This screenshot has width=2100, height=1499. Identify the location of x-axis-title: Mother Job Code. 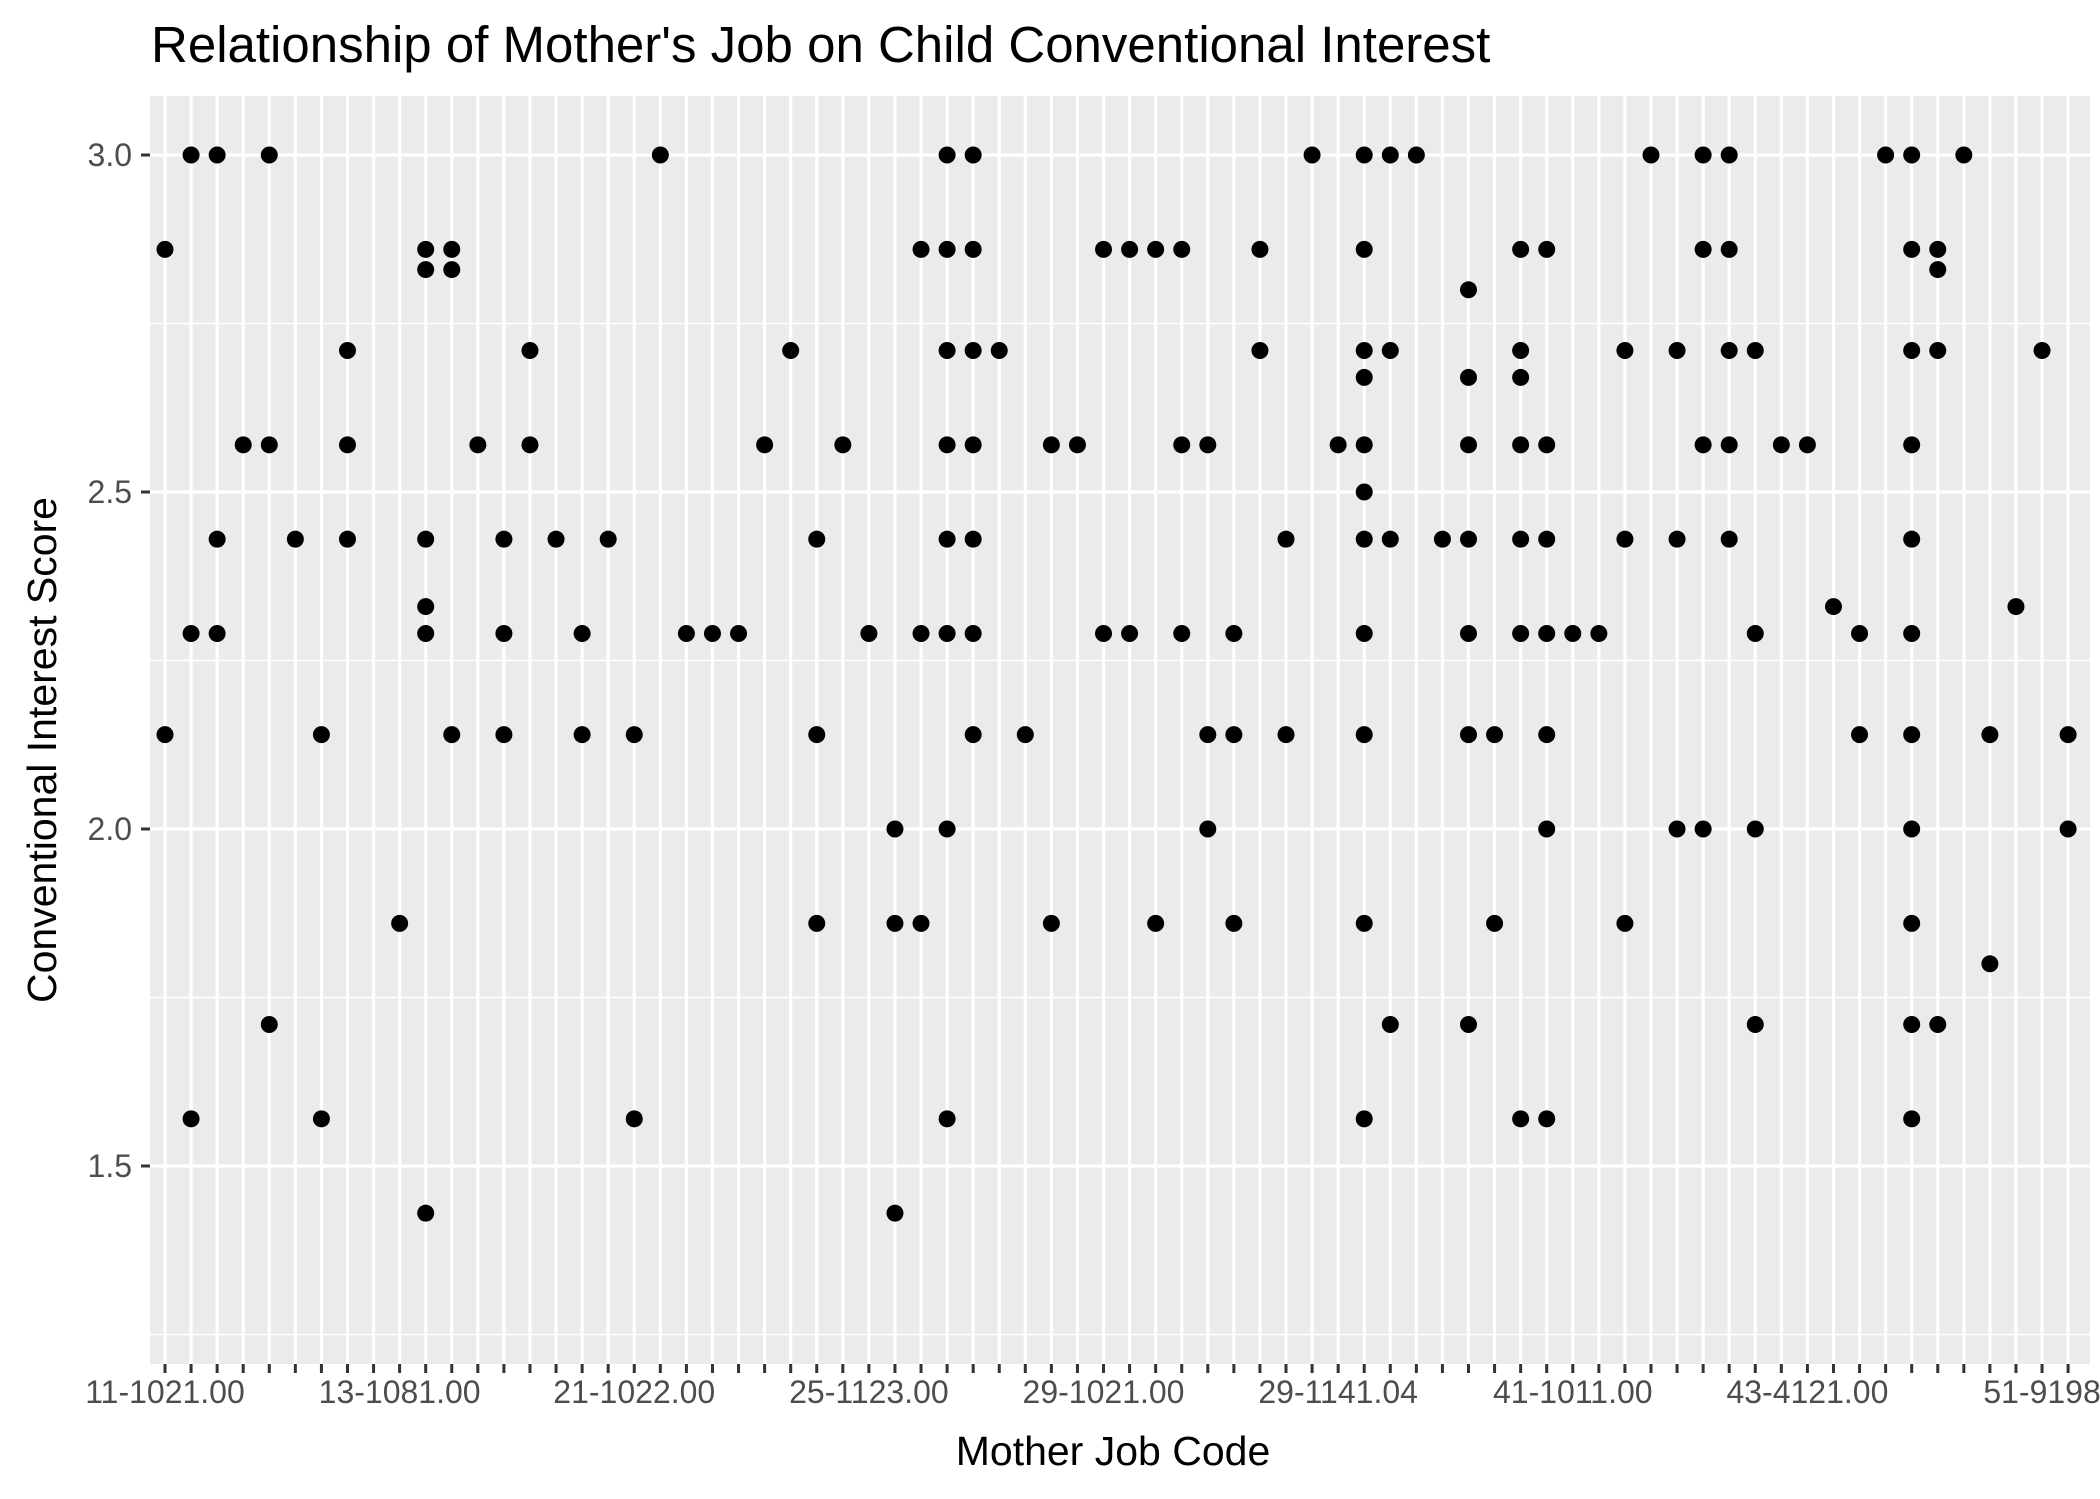
(1113, 1451).